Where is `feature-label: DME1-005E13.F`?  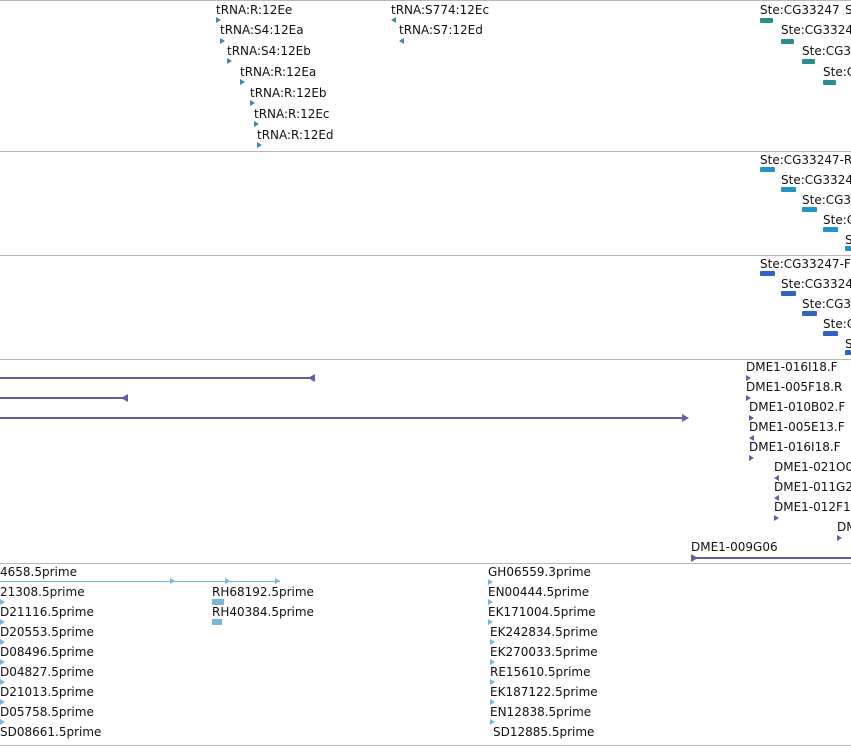 feature-label: DME1-005E13.F is located at coordinates (797, 427).